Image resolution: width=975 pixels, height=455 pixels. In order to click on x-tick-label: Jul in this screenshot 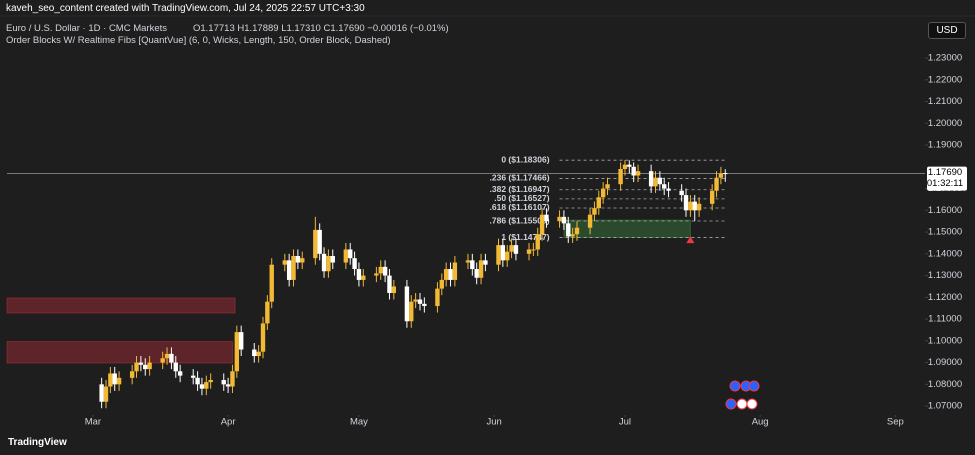, I will do `click(625, 422)`.